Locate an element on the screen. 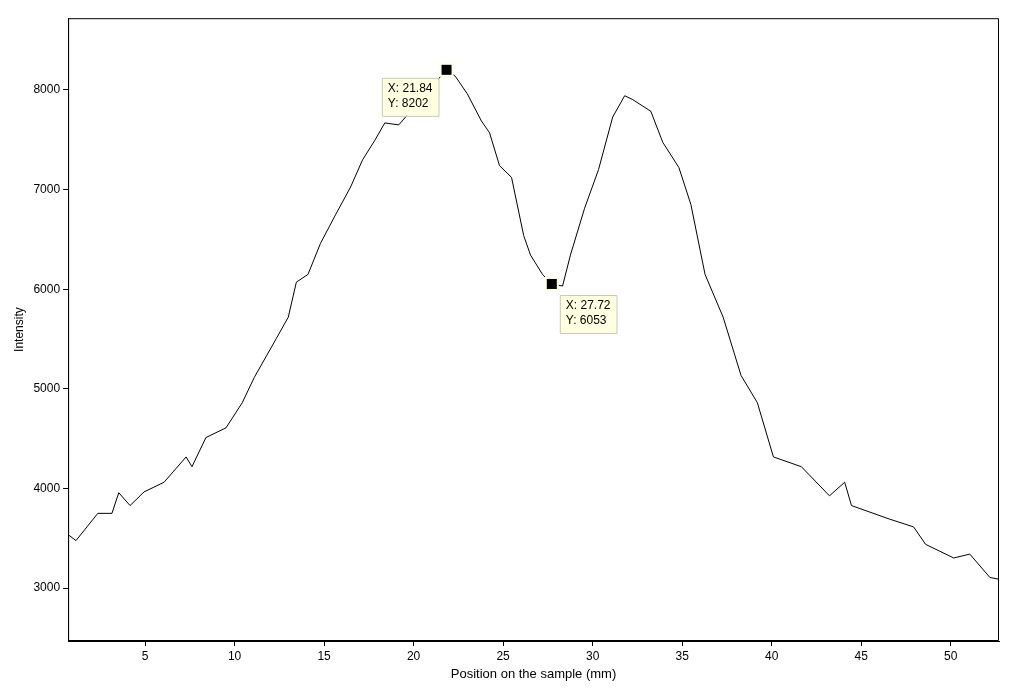  x-tick-label: 35 is located at coordinates (682, 655).